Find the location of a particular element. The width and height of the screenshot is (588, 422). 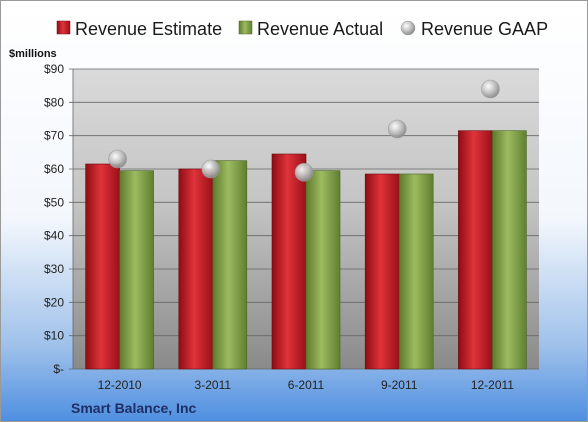

y-tick-label: $10 is located at coordinates (54, 336).